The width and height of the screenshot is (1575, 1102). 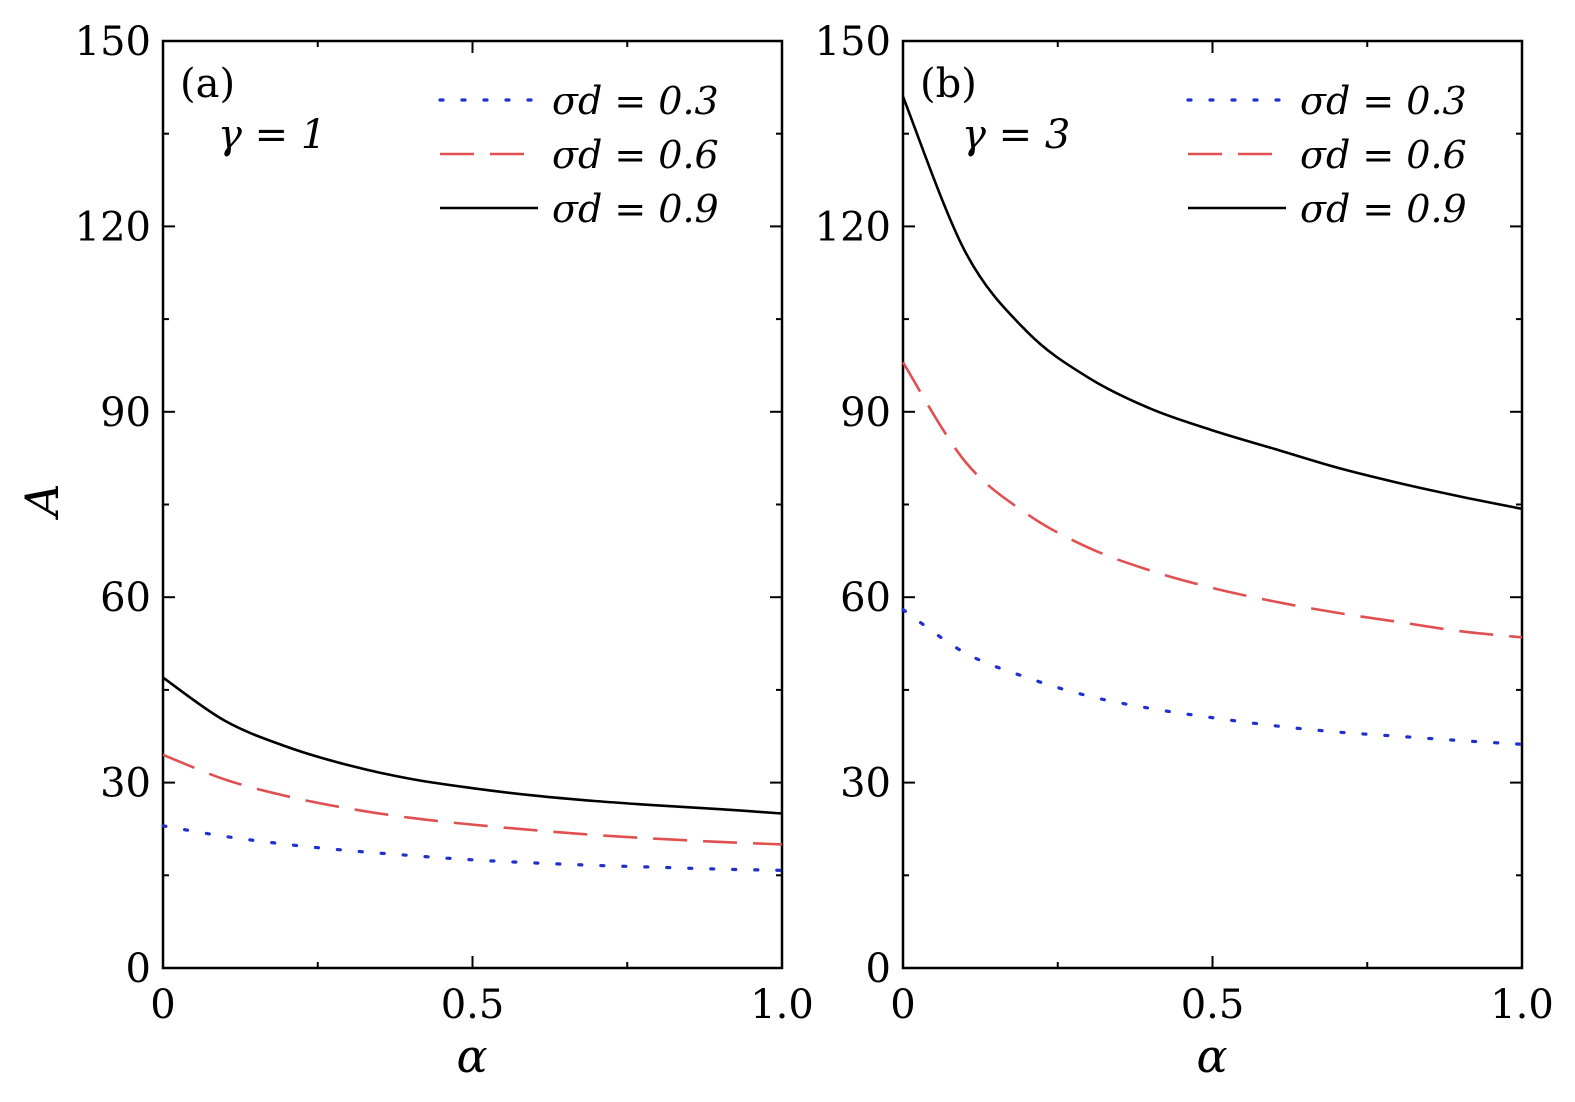 I want to click on x-axis-title-b: α, so click(x=1211, y=1056).